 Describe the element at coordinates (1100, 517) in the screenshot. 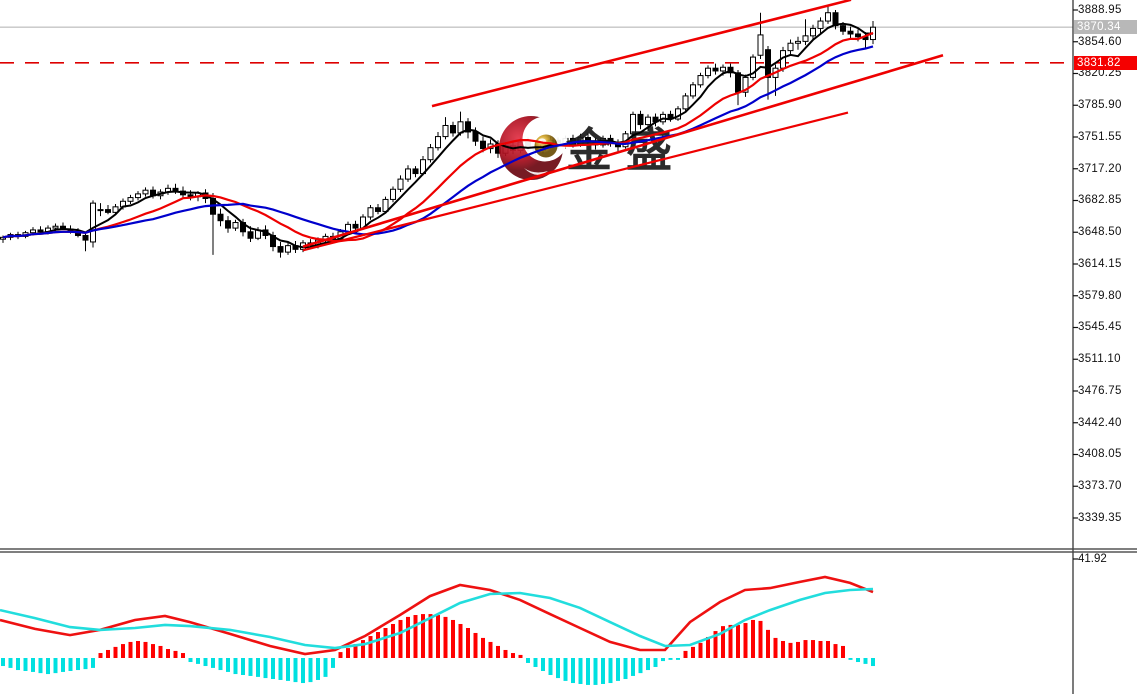

I see `price-tick-label: 3339.35` at that location.